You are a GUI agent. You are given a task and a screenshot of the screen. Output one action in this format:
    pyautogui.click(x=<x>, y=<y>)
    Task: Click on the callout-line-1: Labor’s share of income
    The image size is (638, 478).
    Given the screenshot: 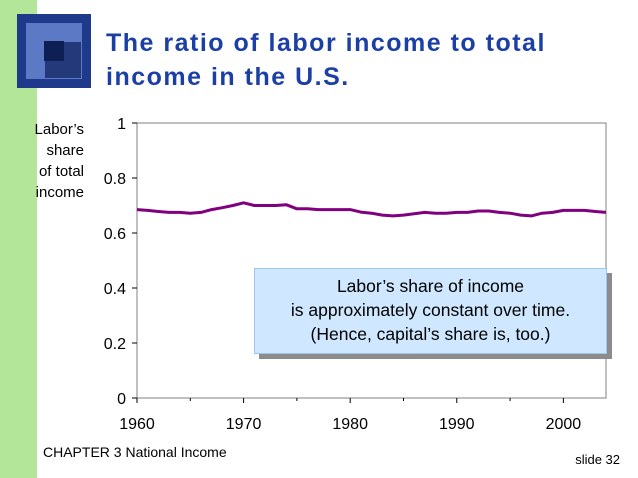 What is the action you would take?
    pyautogui.click(x=430, y=286)
    